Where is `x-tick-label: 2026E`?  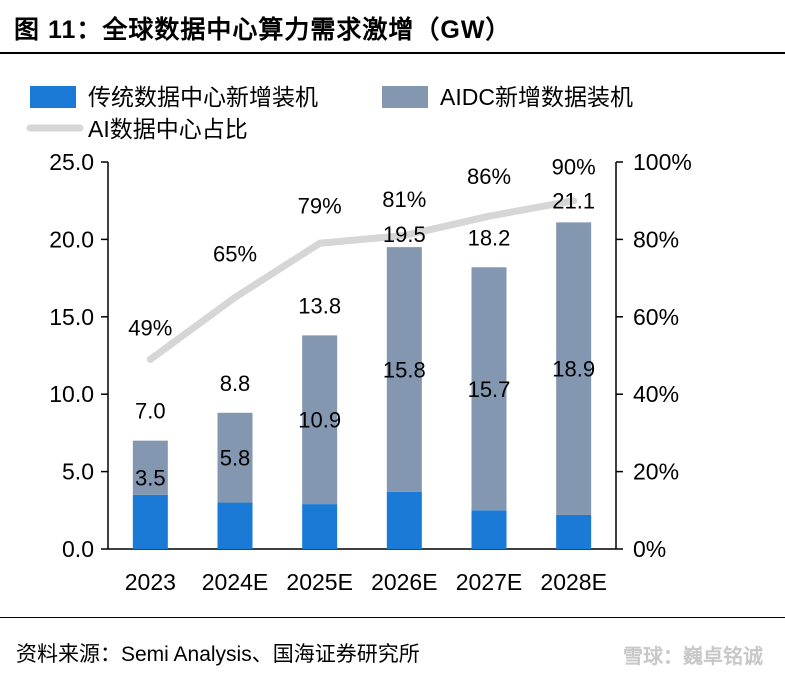 x-tick-label: 2026E is located at coordinates (404, 582).